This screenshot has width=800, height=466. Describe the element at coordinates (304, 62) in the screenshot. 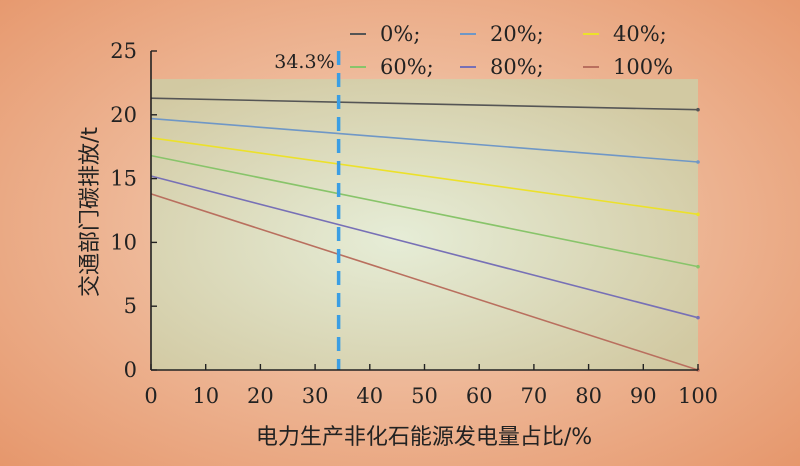

I see `threshold-label: 34.3%` at that location.